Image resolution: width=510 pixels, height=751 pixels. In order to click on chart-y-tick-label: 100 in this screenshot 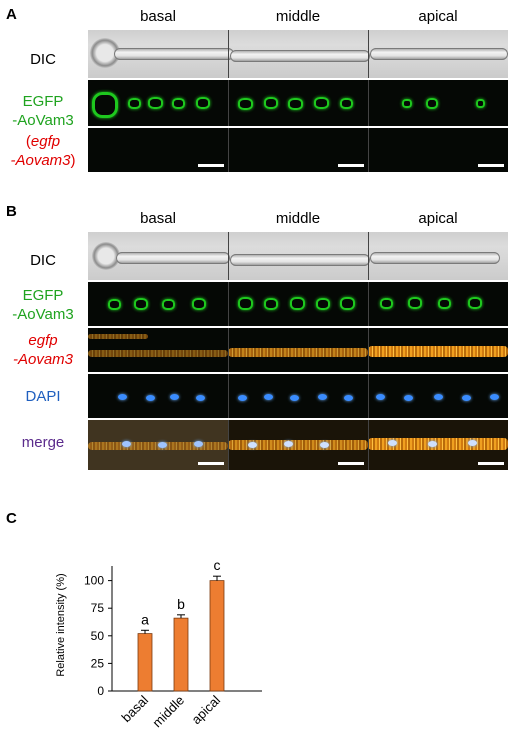, I will do `click(94, 581)`.